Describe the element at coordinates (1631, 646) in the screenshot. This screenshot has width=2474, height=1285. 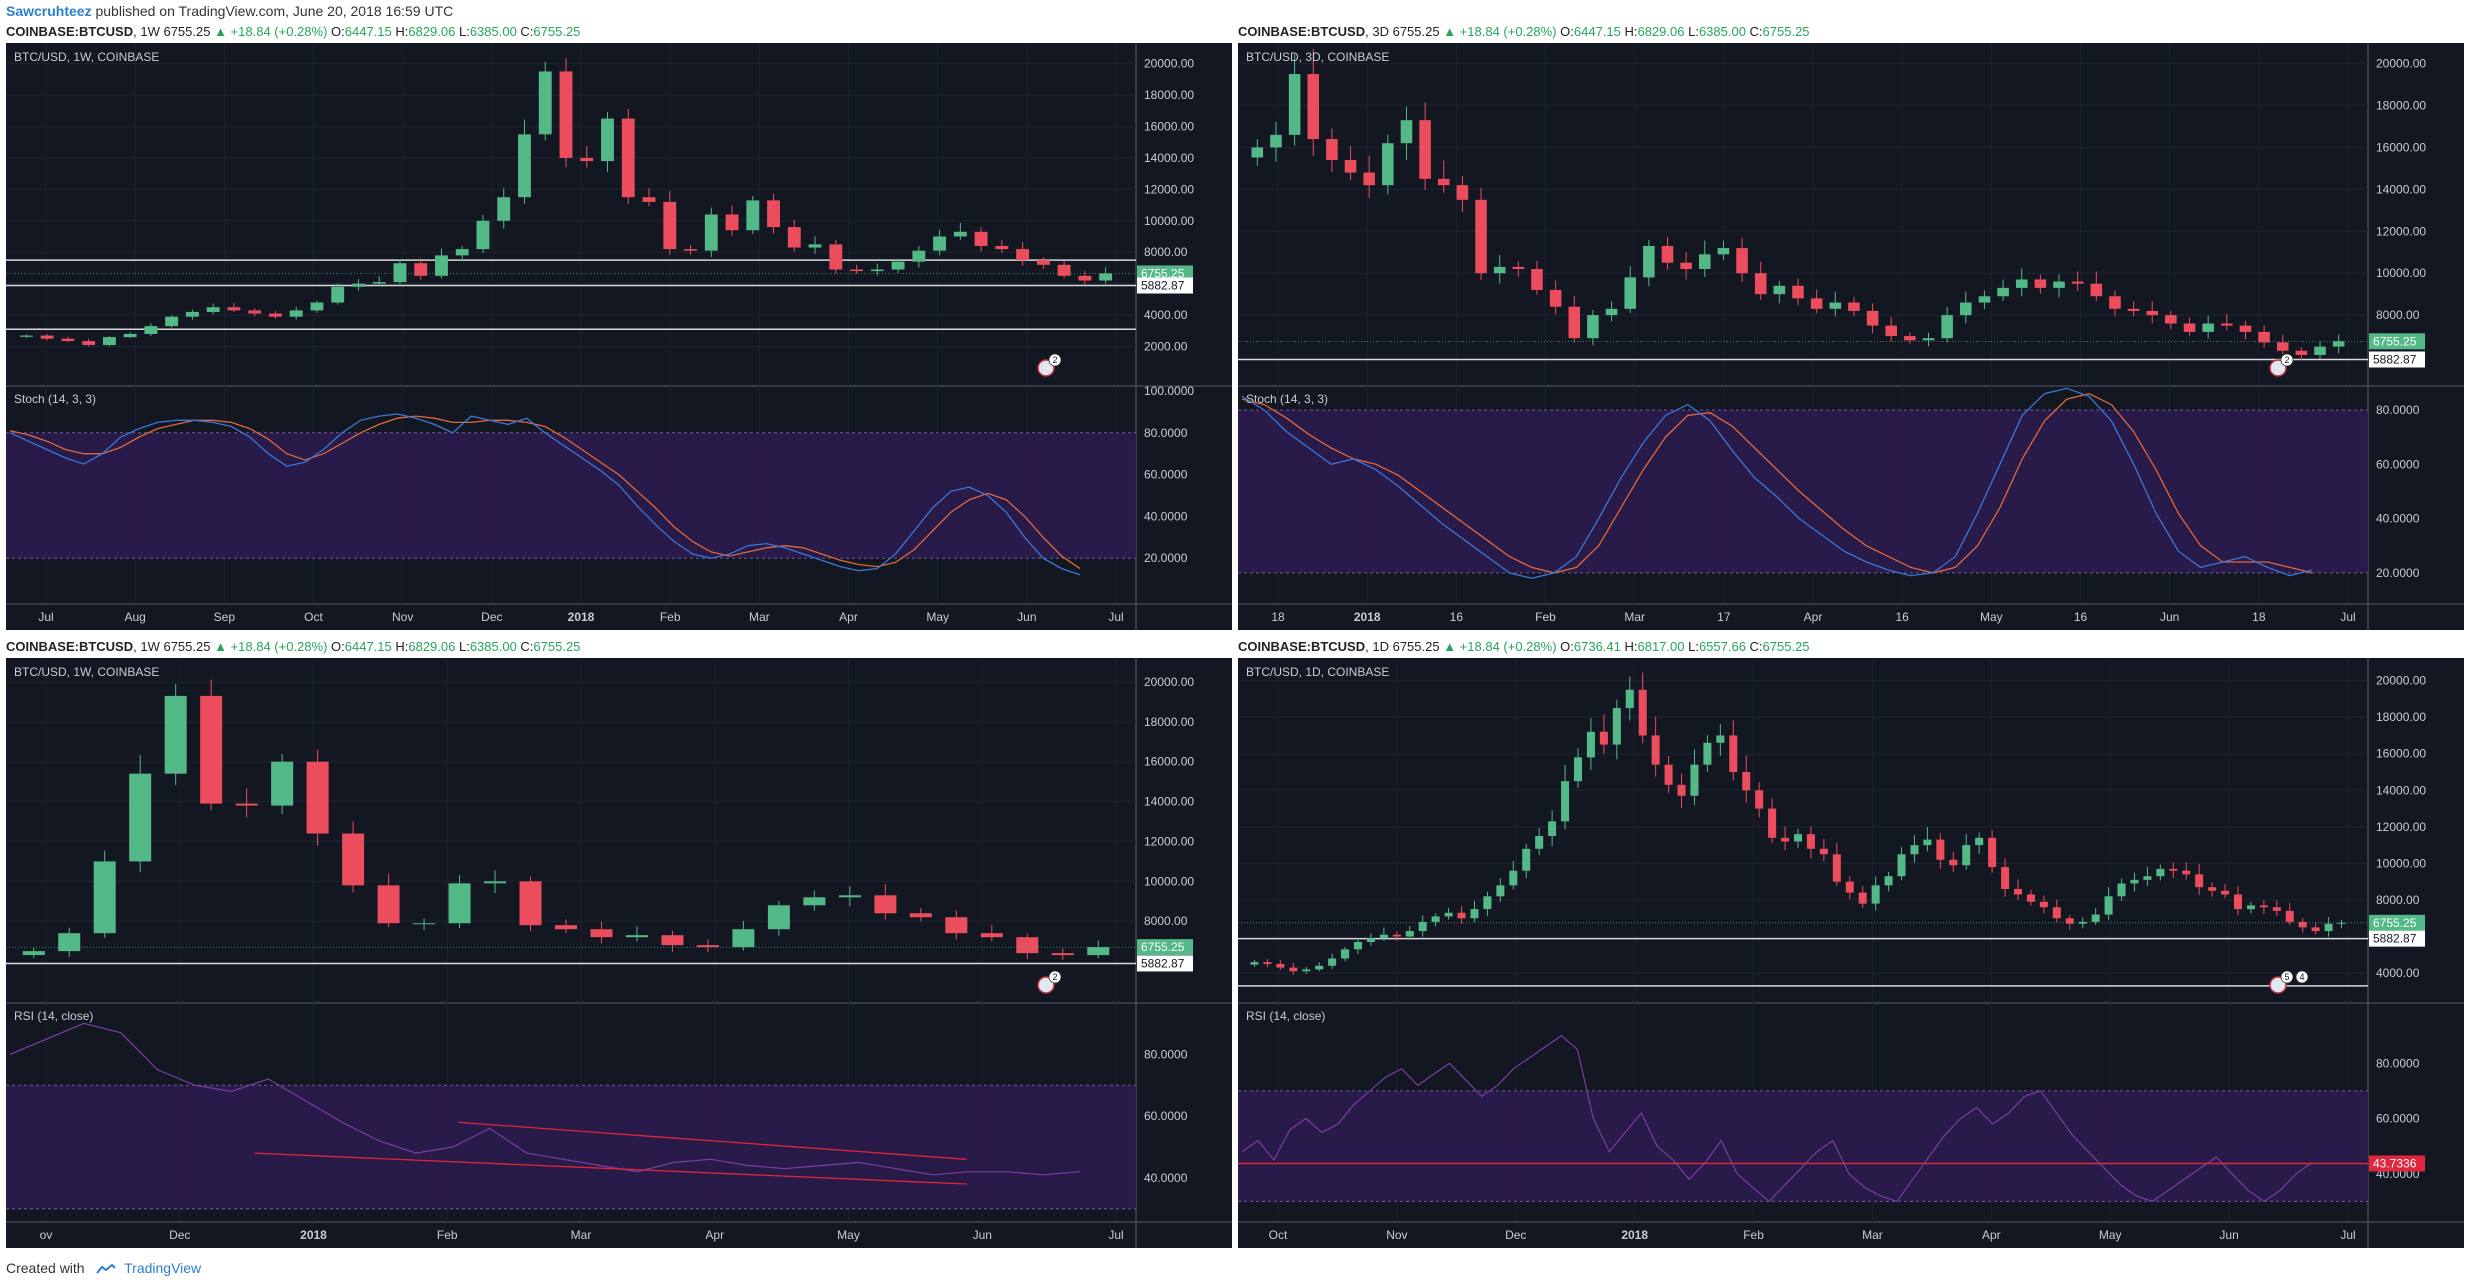
I see `header-h-label: H:` at that location.